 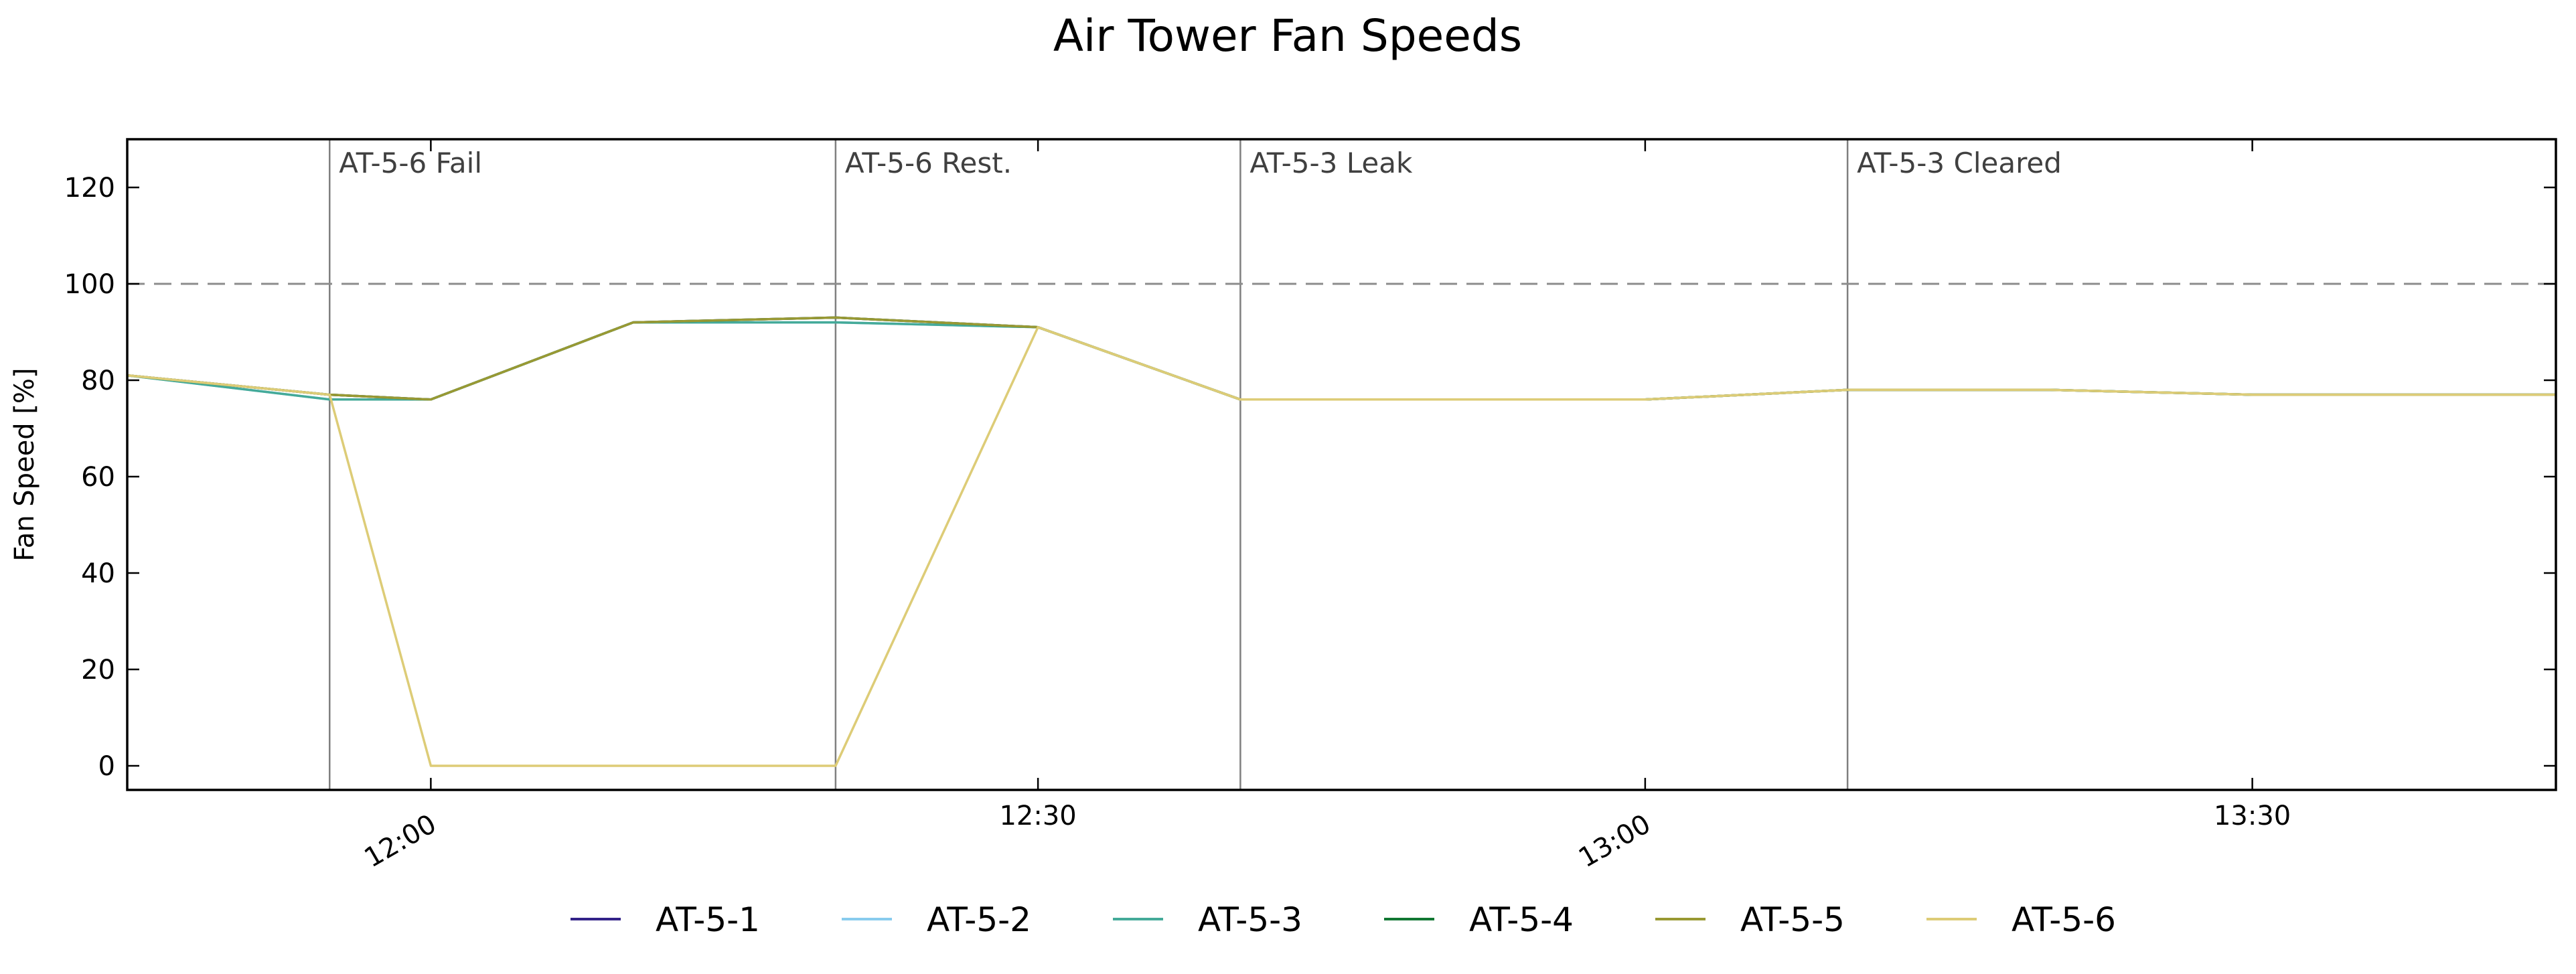 I want to click on event-label: AT-5-3 Cleared, so click(x=1960, y=163).